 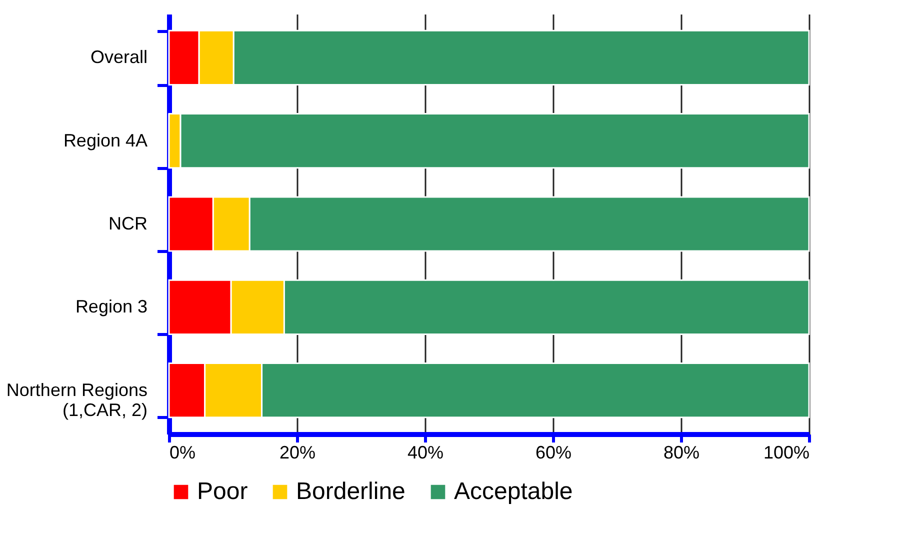 I want to click on x-tick-label: 0%, so click(x=183, y=452).